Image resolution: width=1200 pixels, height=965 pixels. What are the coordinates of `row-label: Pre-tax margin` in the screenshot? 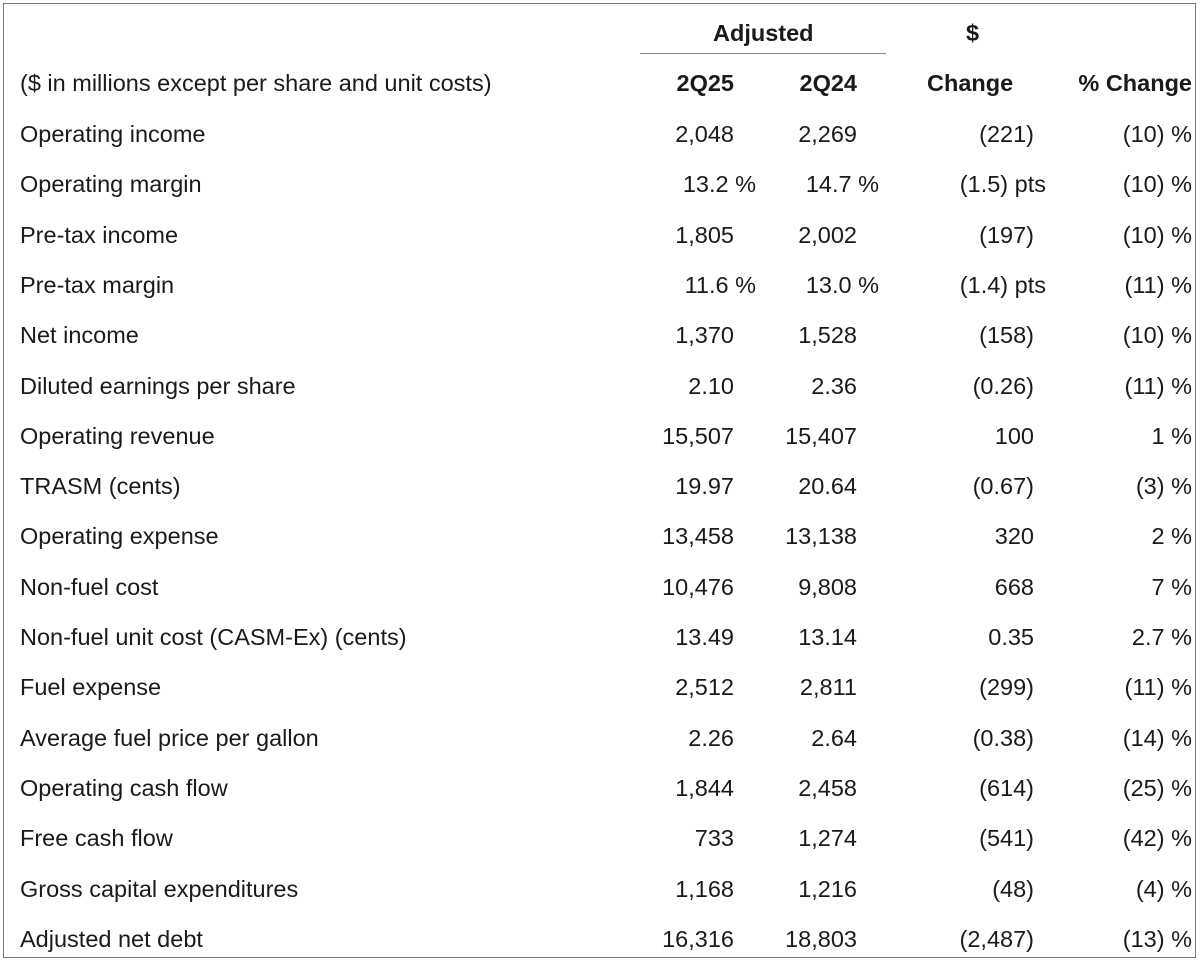 It's located at (97, 285).